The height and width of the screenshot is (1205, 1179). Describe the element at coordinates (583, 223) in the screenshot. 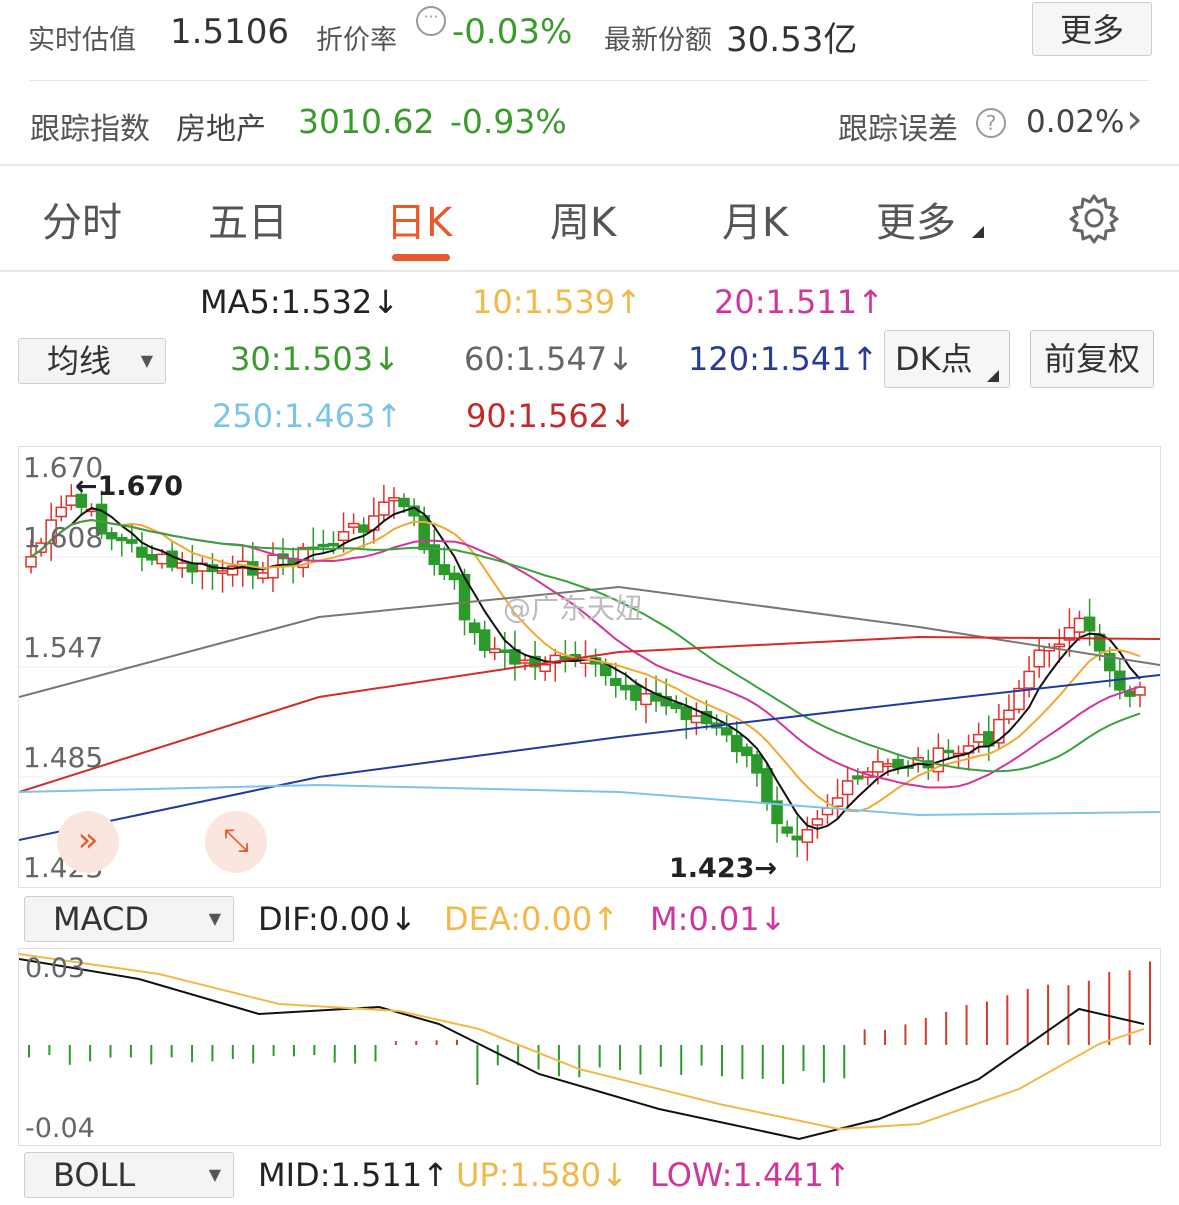

I see `tab-weekly-k: 周K` at that location.